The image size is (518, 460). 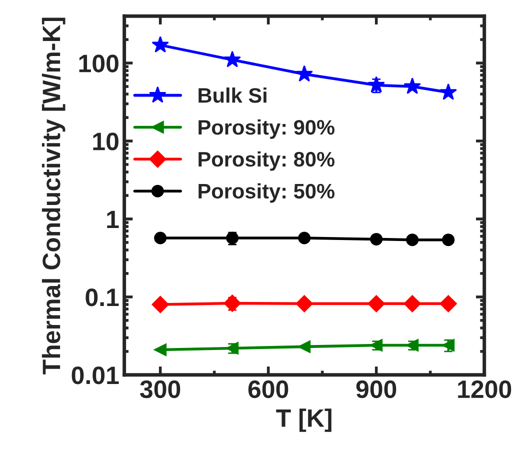 What do you see at coordinates (304, 420) in the screenshot?
I see `x-axis-title: T [K]` at bounding box center [304, 420].